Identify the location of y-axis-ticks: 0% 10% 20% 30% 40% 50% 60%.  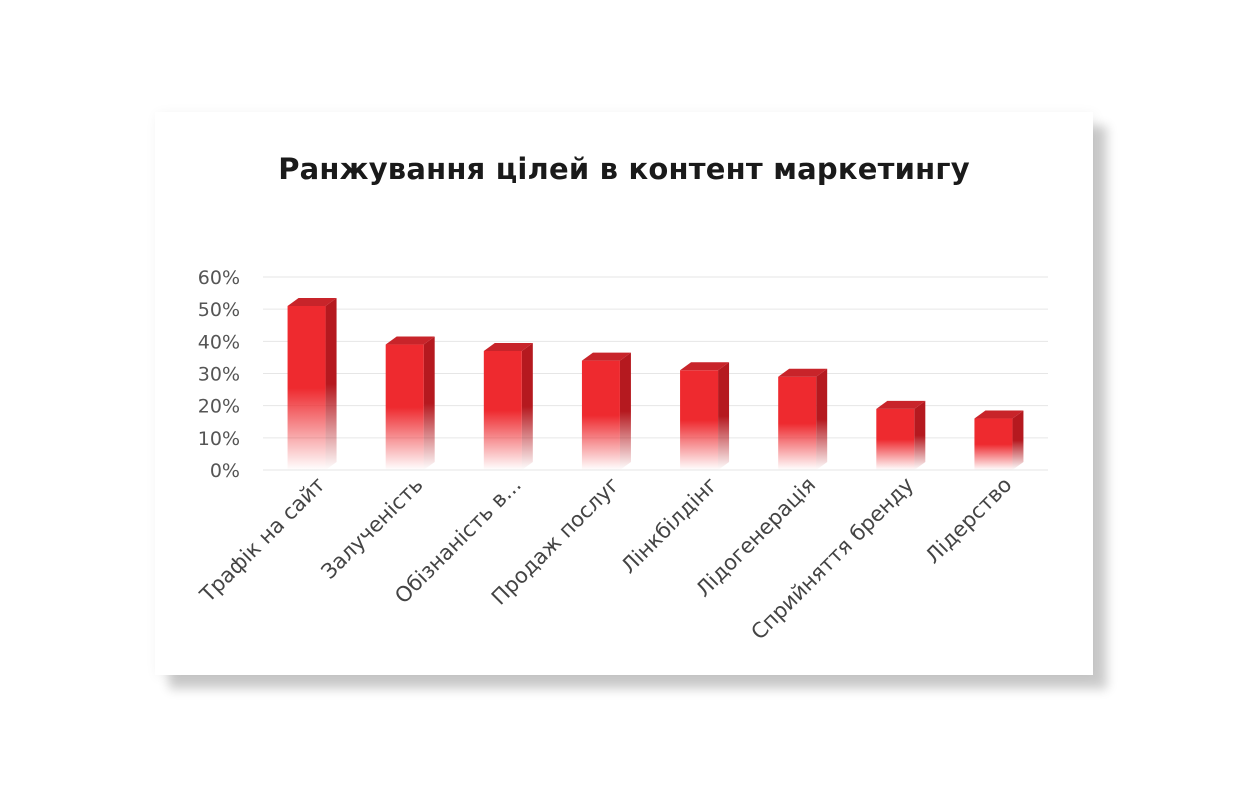
(219, 374).